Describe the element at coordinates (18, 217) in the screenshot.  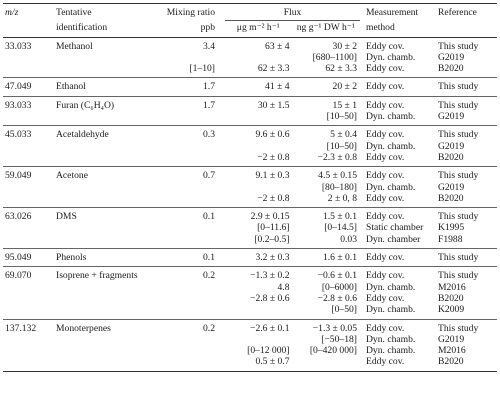
I see `cell-mz: 63.026` at that location.